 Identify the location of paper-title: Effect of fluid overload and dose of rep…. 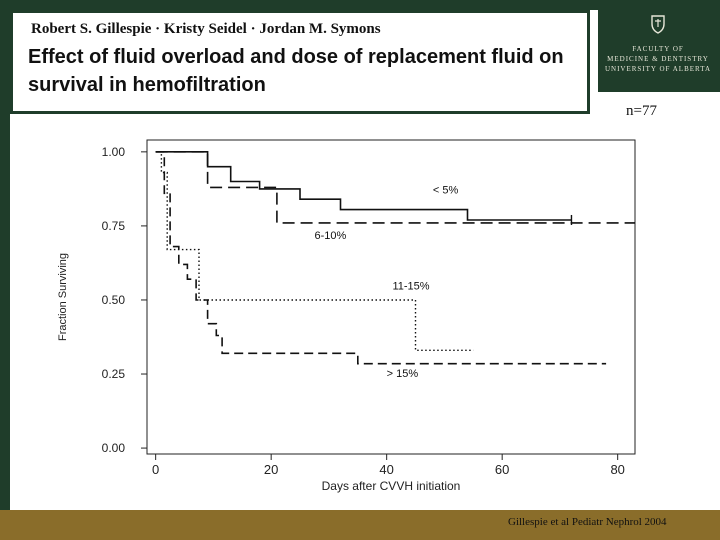
(296, 71).